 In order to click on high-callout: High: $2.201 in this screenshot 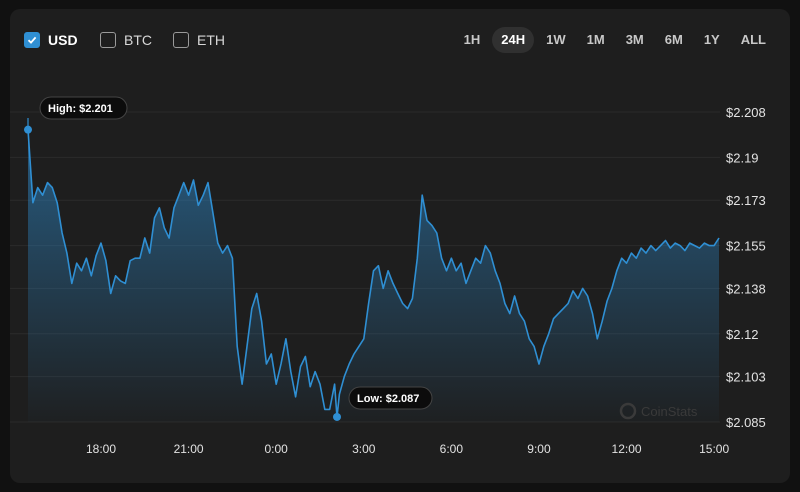, I will do `click(76, 115)`.